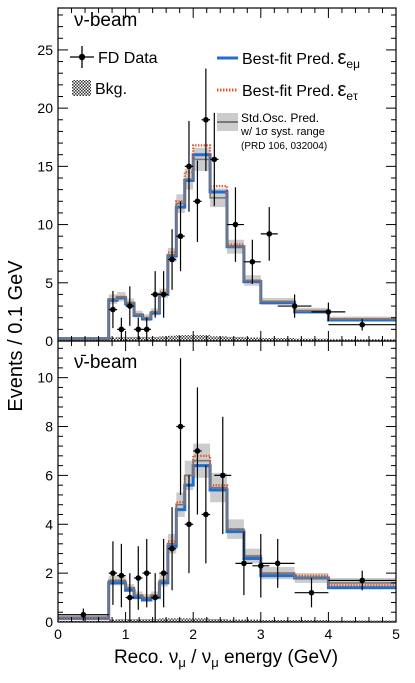 The height and width of the screenshot is (683, 415). Describe the element at coordinates (49, 427) in the screenshot. I see `nubar-y-tick-label: 8` at that location.